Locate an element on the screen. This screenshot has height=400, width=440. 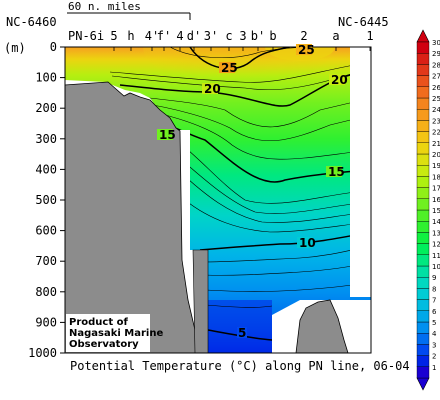
station-label: d' is located at coordinates (194, 36).